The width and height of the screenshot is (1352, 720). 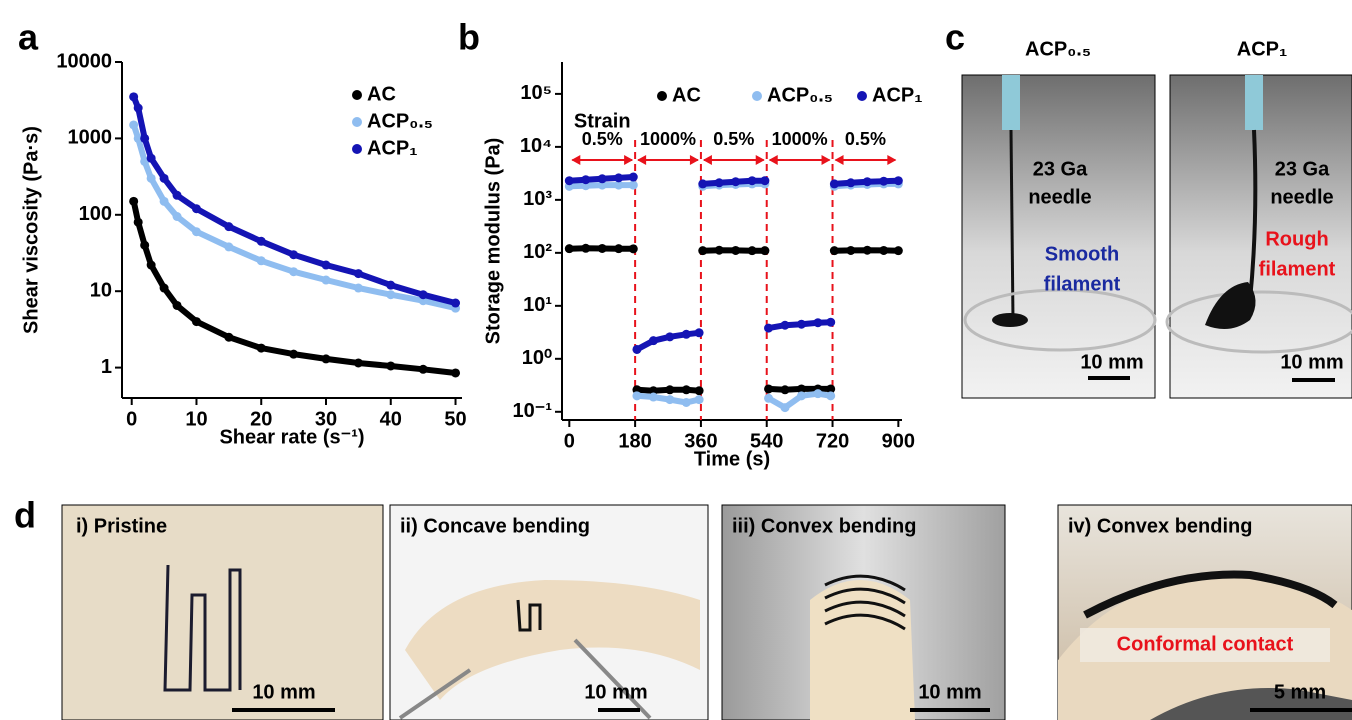 I want to click on y-tick-label: 10³, so click(x=537, y=199).